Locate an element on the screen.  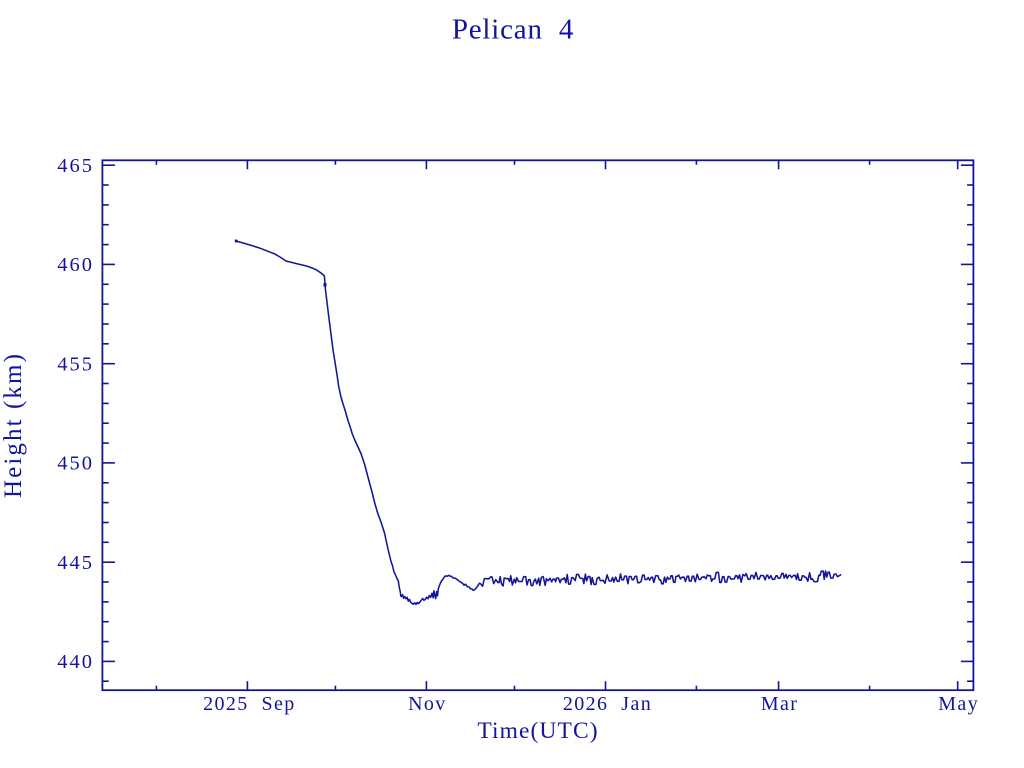
svg-text: Nov is located at coordinates (427, 704).